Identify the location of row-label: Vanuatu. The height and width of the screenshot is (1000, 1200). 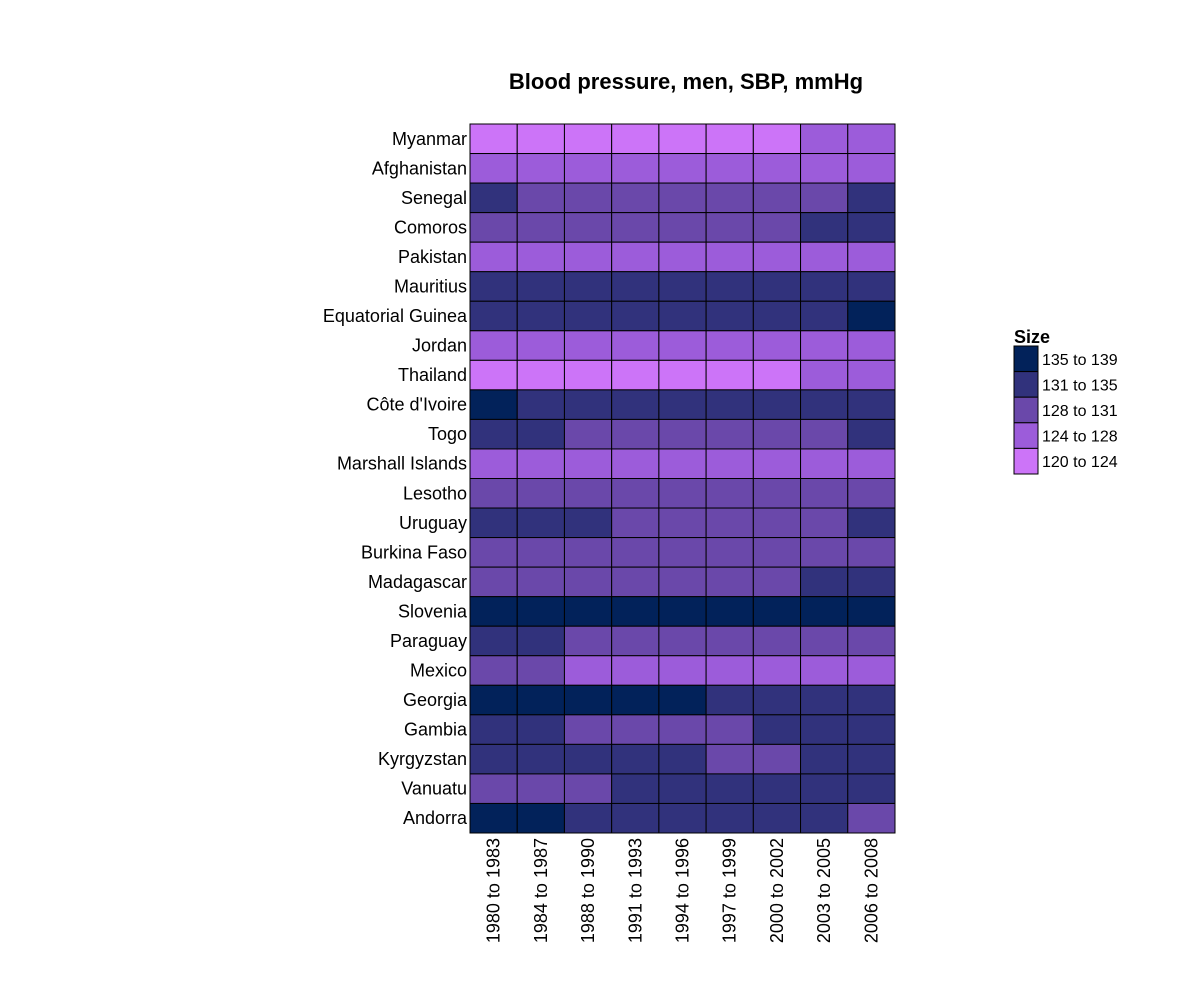
(434, 789).